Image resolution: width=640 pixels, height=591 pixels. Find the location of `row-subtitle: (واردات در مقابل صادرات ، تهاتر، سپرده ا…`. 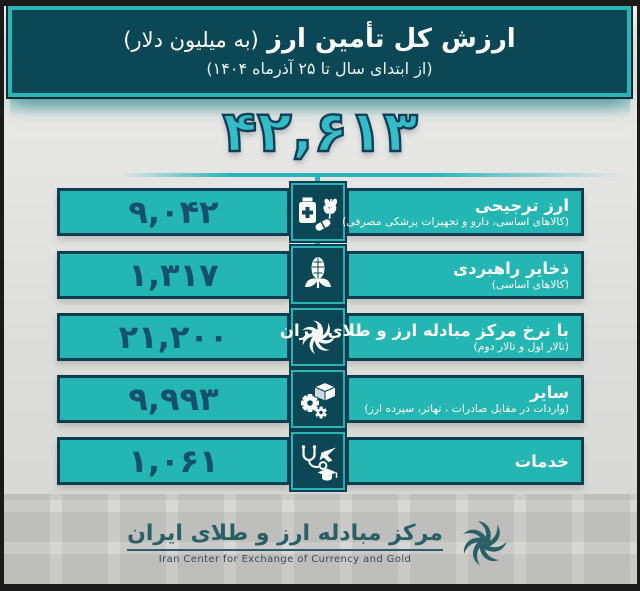

row-subtitle: (واردات در مقابل صادرات ، تهاتر، سپرده ا… is located at coordinates (466, 408).